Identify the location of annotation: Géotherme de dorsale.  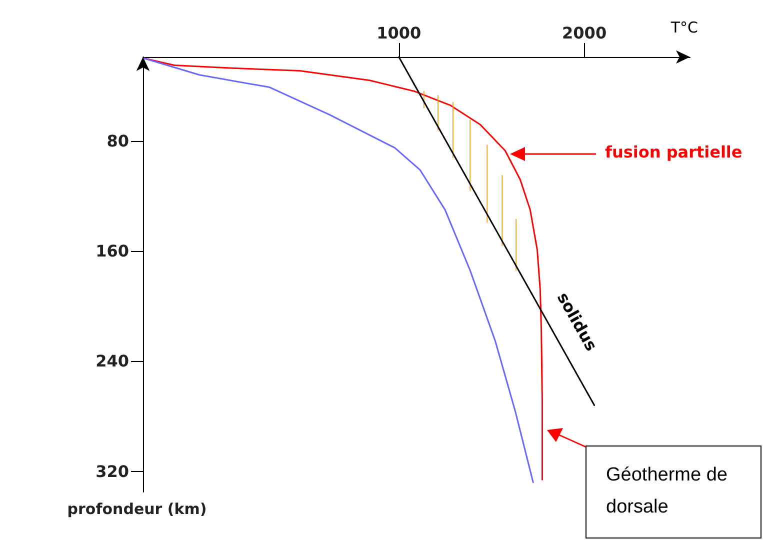
(667, 491).